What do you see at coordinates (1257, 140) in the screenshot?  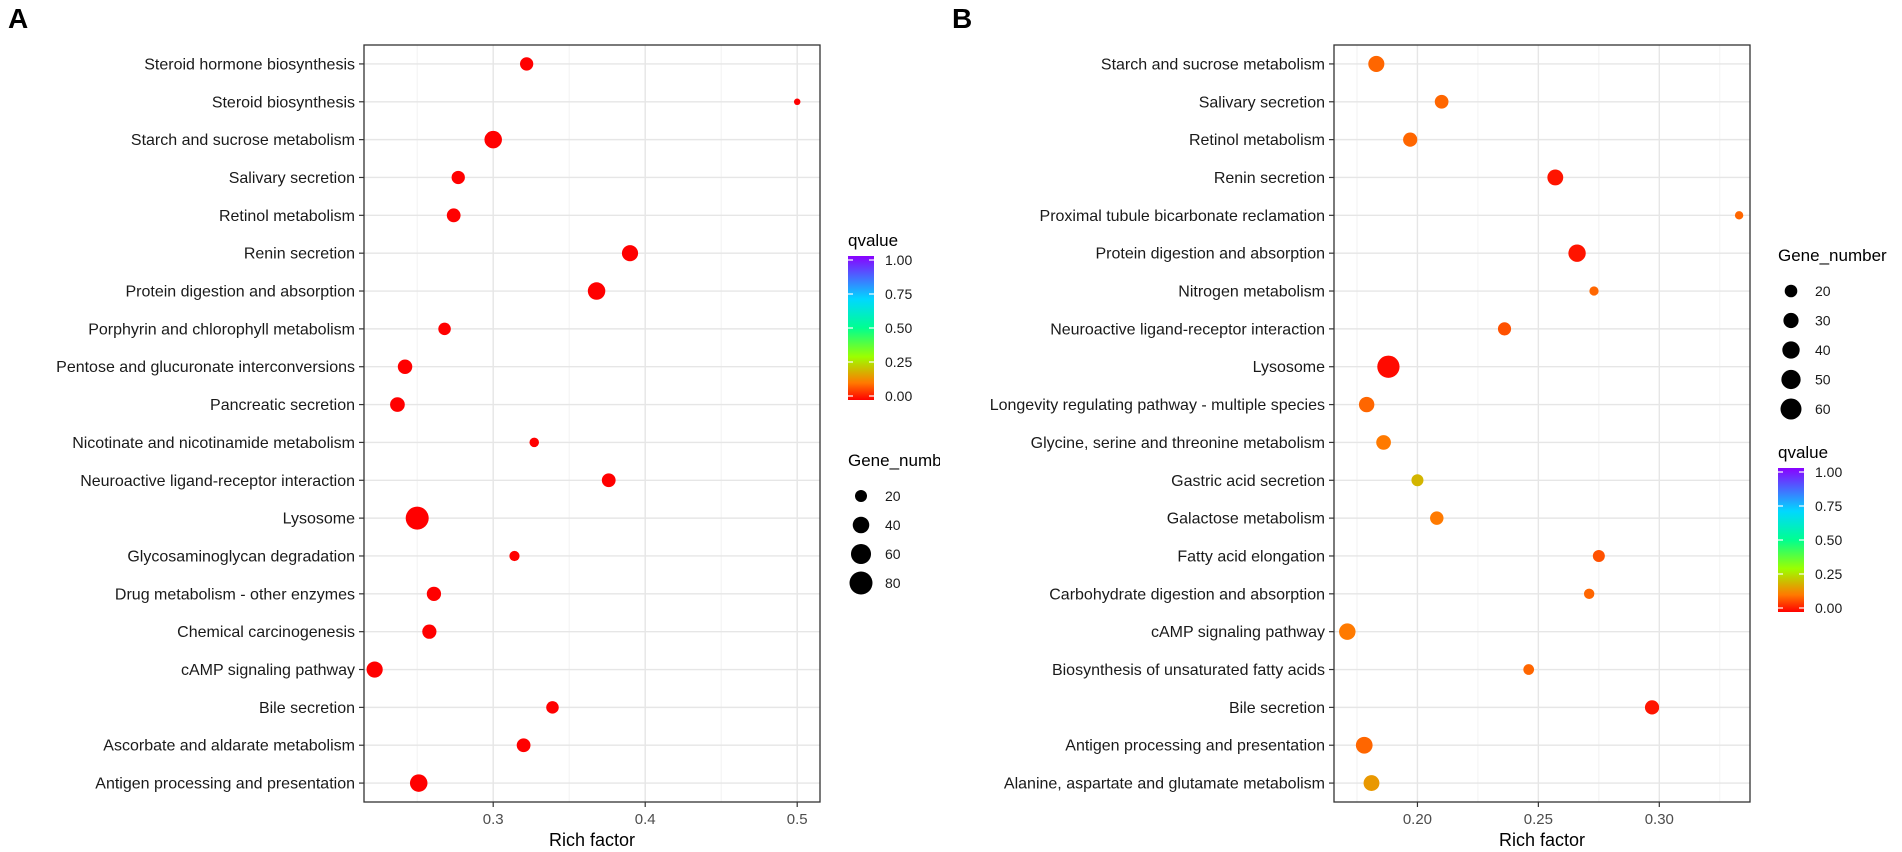 I see `category-label-b-2: Retinol metabolism` at bounding box center [1257, 140].